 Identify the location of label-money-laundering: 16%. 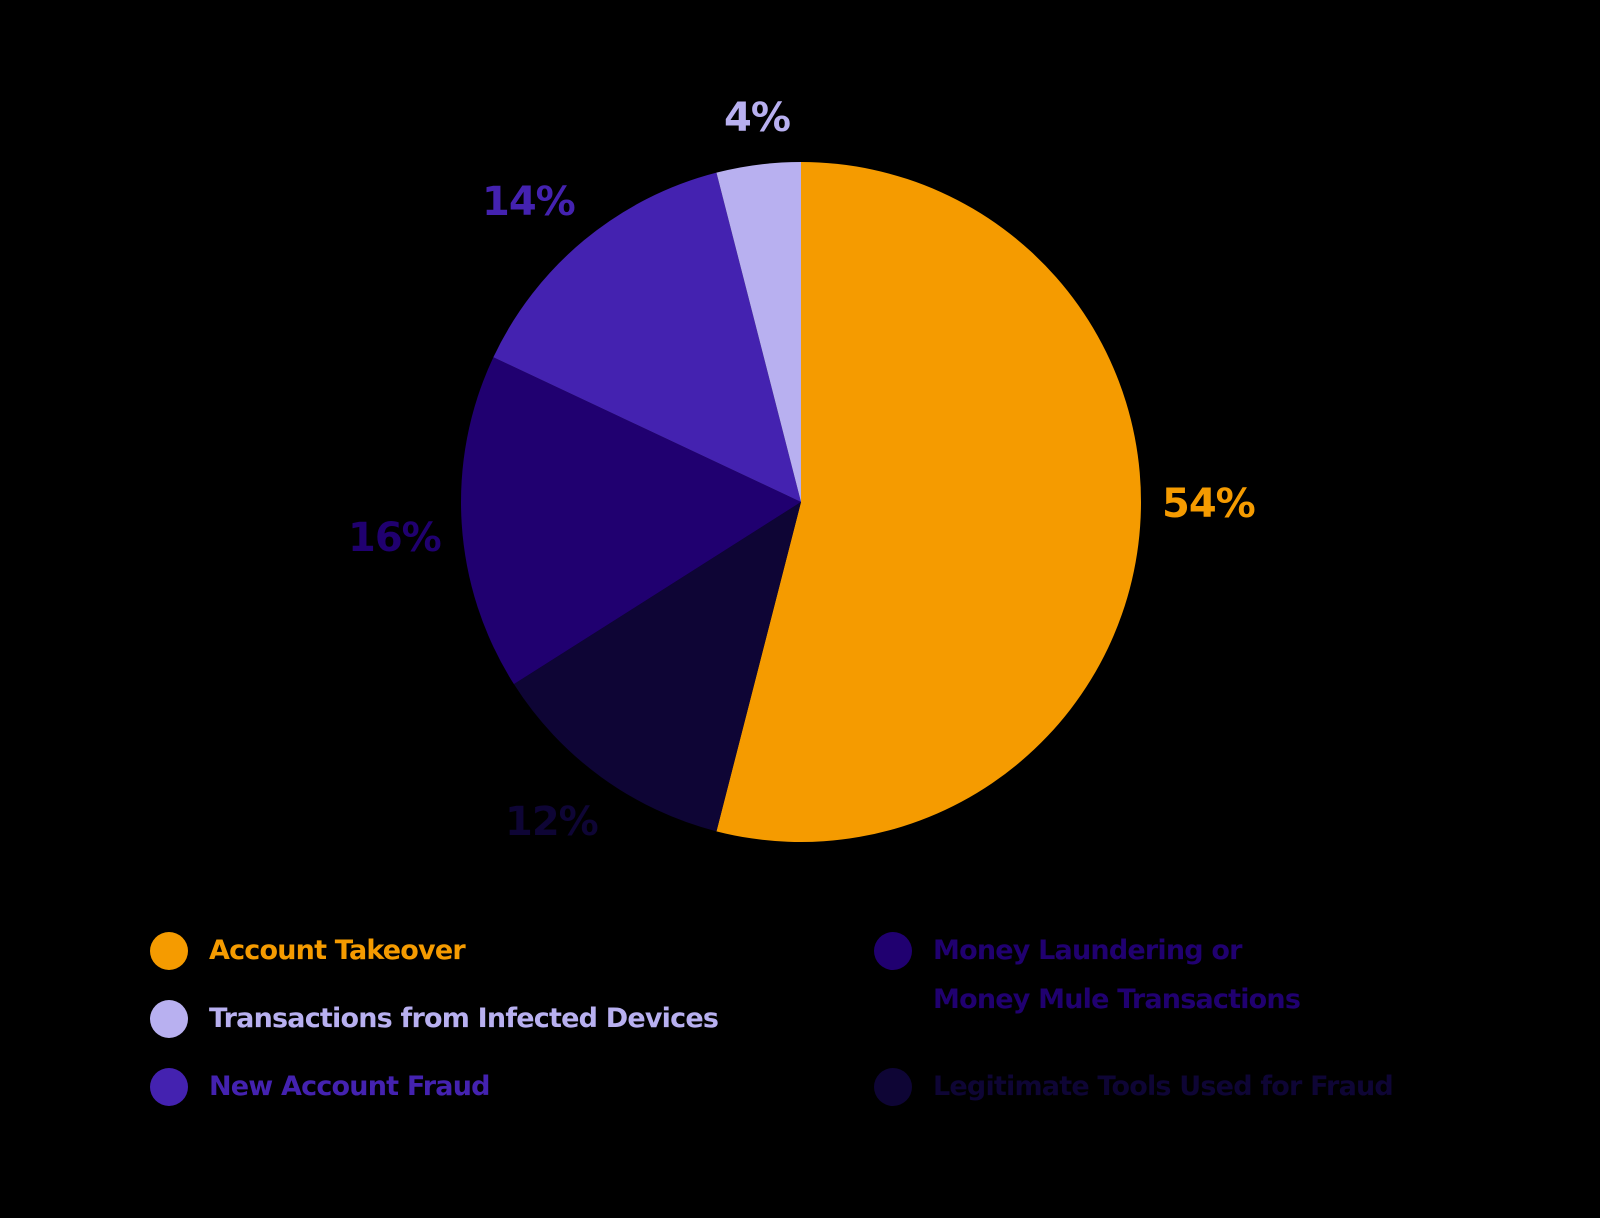
(395, 538).